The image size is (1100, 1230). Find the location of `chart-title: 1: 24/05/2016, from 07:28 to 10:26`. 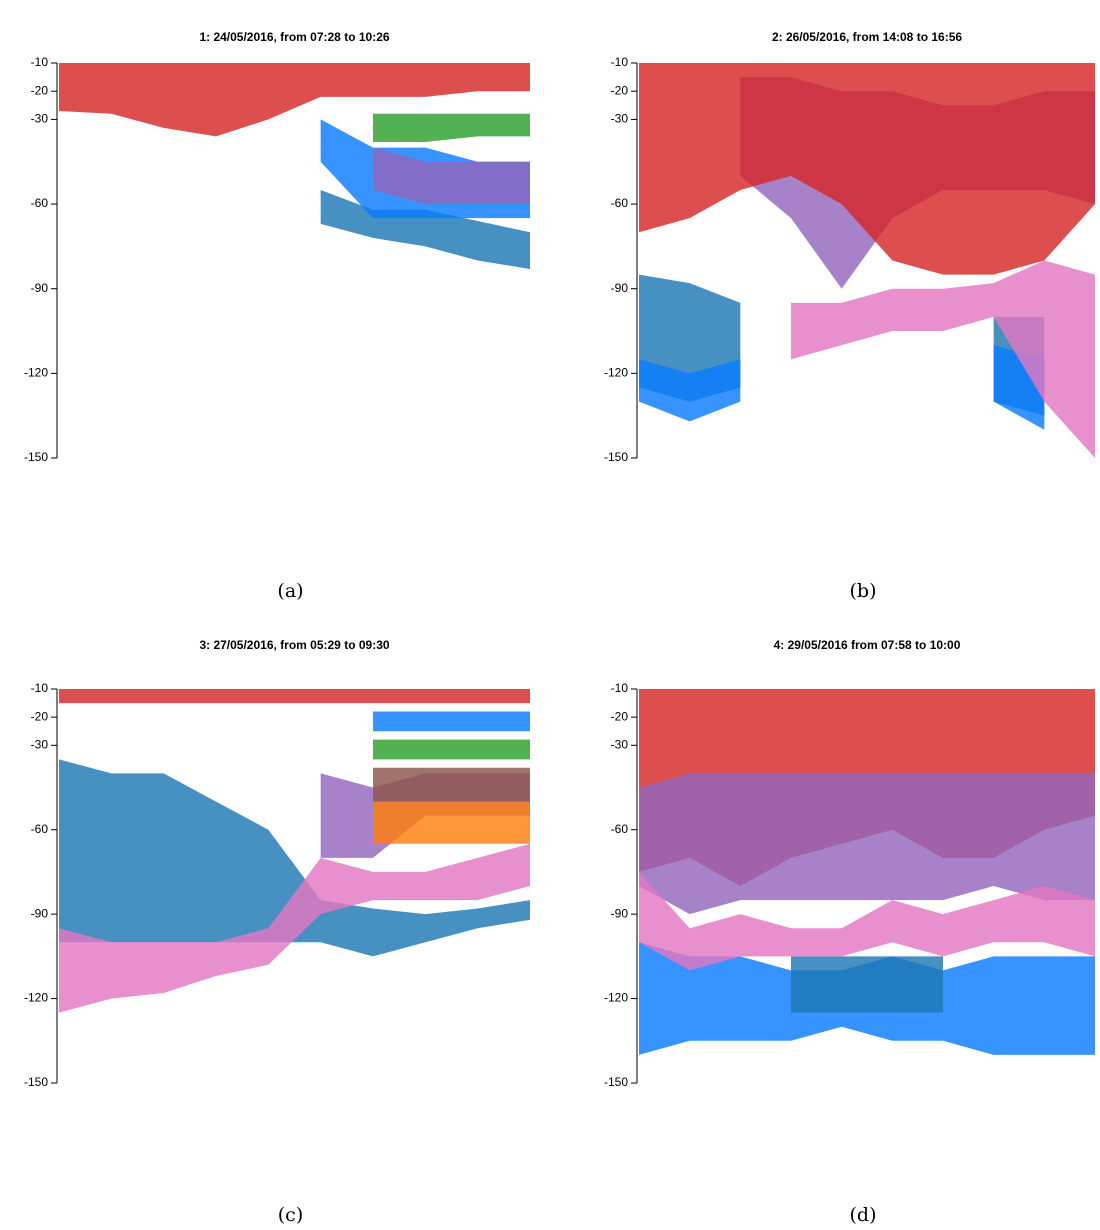

chart-title: 1: 24/05/2016, from 07:28 to 10:26 is located at coordinates (294, 37).